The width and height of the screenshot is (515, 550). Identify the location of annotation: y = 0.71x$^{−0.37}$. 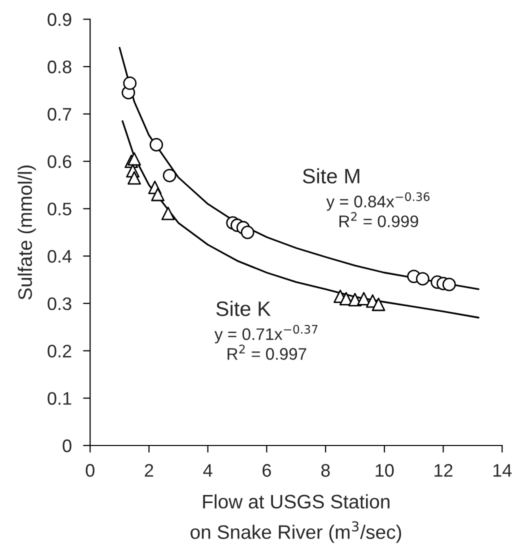
(266, 334).